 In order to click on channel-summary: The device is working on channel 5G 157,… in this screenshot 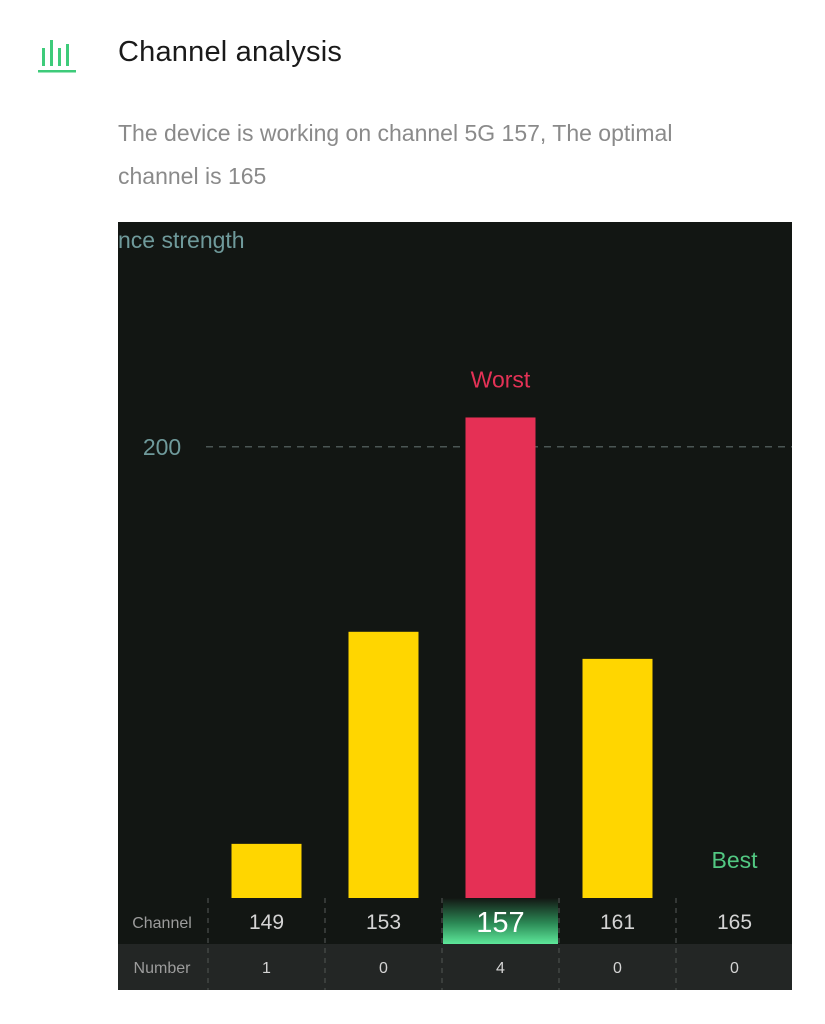, I will do `click(395, 154)`.